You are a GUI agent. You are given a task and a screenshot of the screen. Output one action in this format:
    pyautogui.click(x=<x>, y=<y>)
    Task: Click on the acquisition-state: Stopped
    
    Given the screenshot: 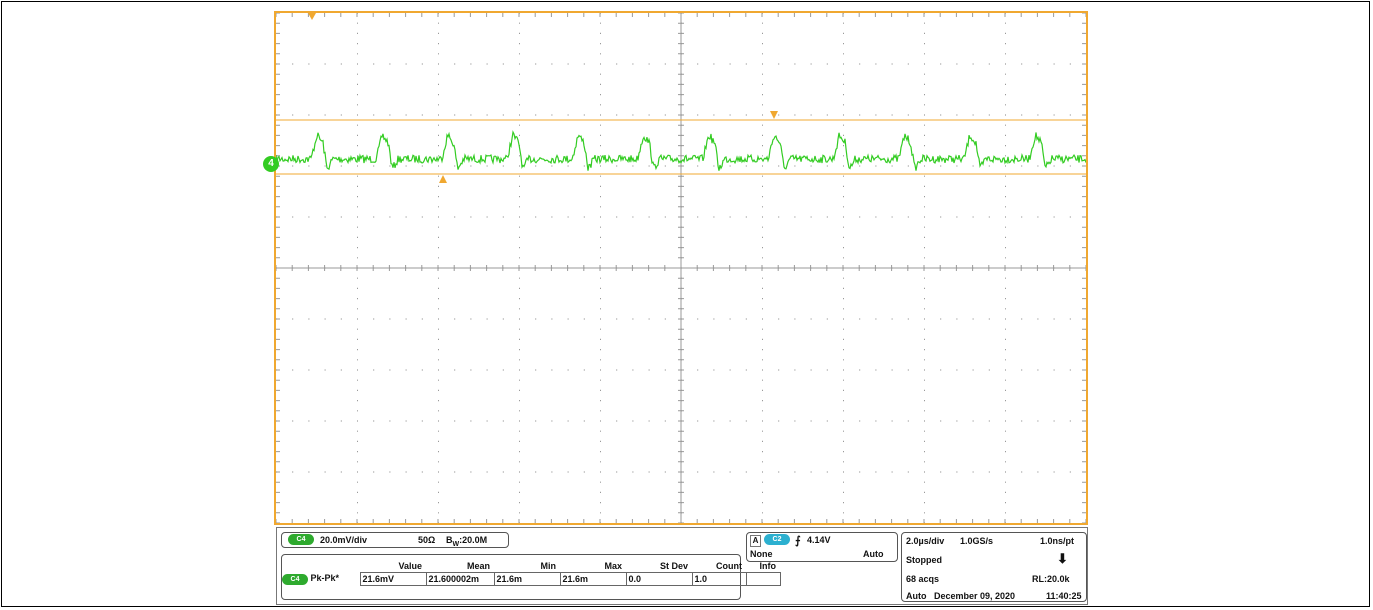 What is the action you would take?
    pyautogui.click(x=924, y=560)
    